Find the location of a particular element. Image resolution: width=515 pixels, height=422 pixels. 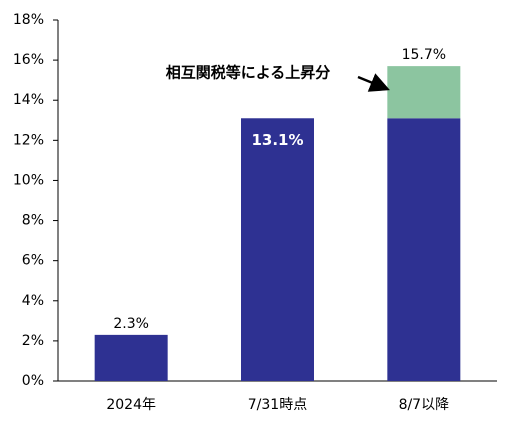

annotation: 相互関税等による上昇分 is located at coordinates (248, 73).